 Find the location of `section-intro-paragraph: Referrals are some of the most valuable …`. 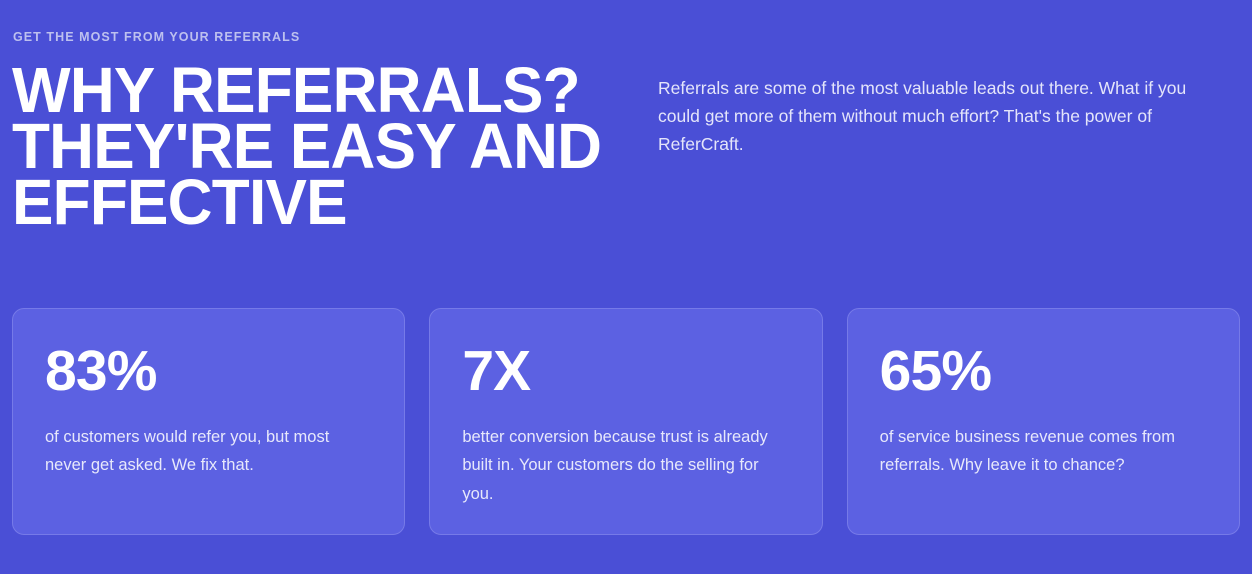

section-intro-paragraph: Referrals are some of the most valuable … is located at coordinates (922, 116).